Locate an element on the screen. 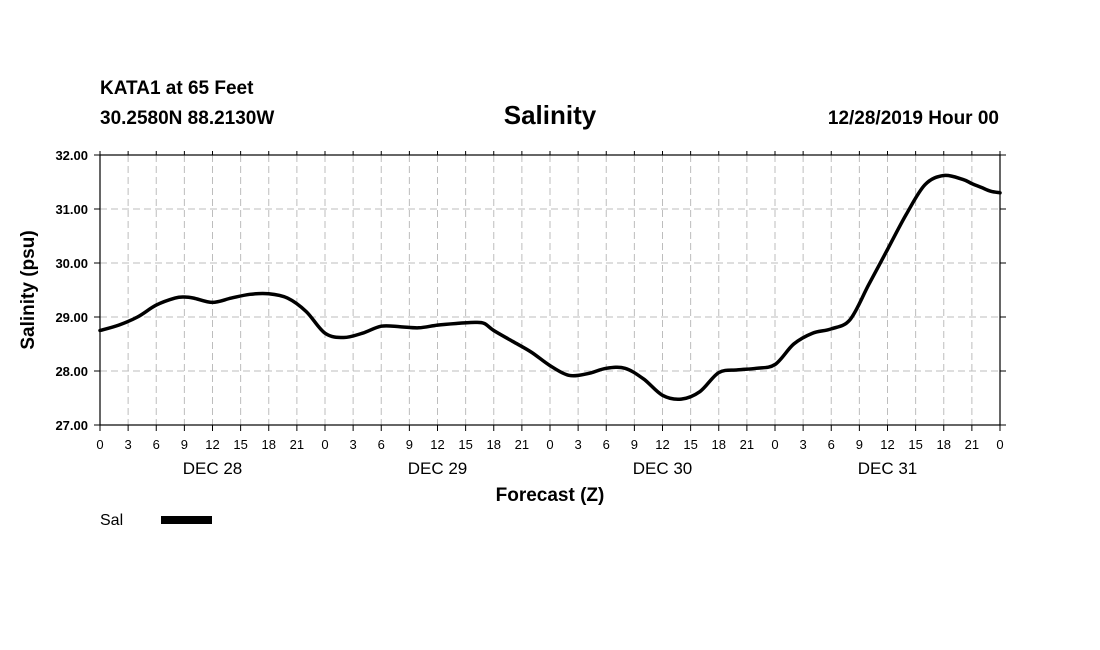 The height and width of the screenshot is (650, 1100). legend: Sal is located at coordinates (156, 520).